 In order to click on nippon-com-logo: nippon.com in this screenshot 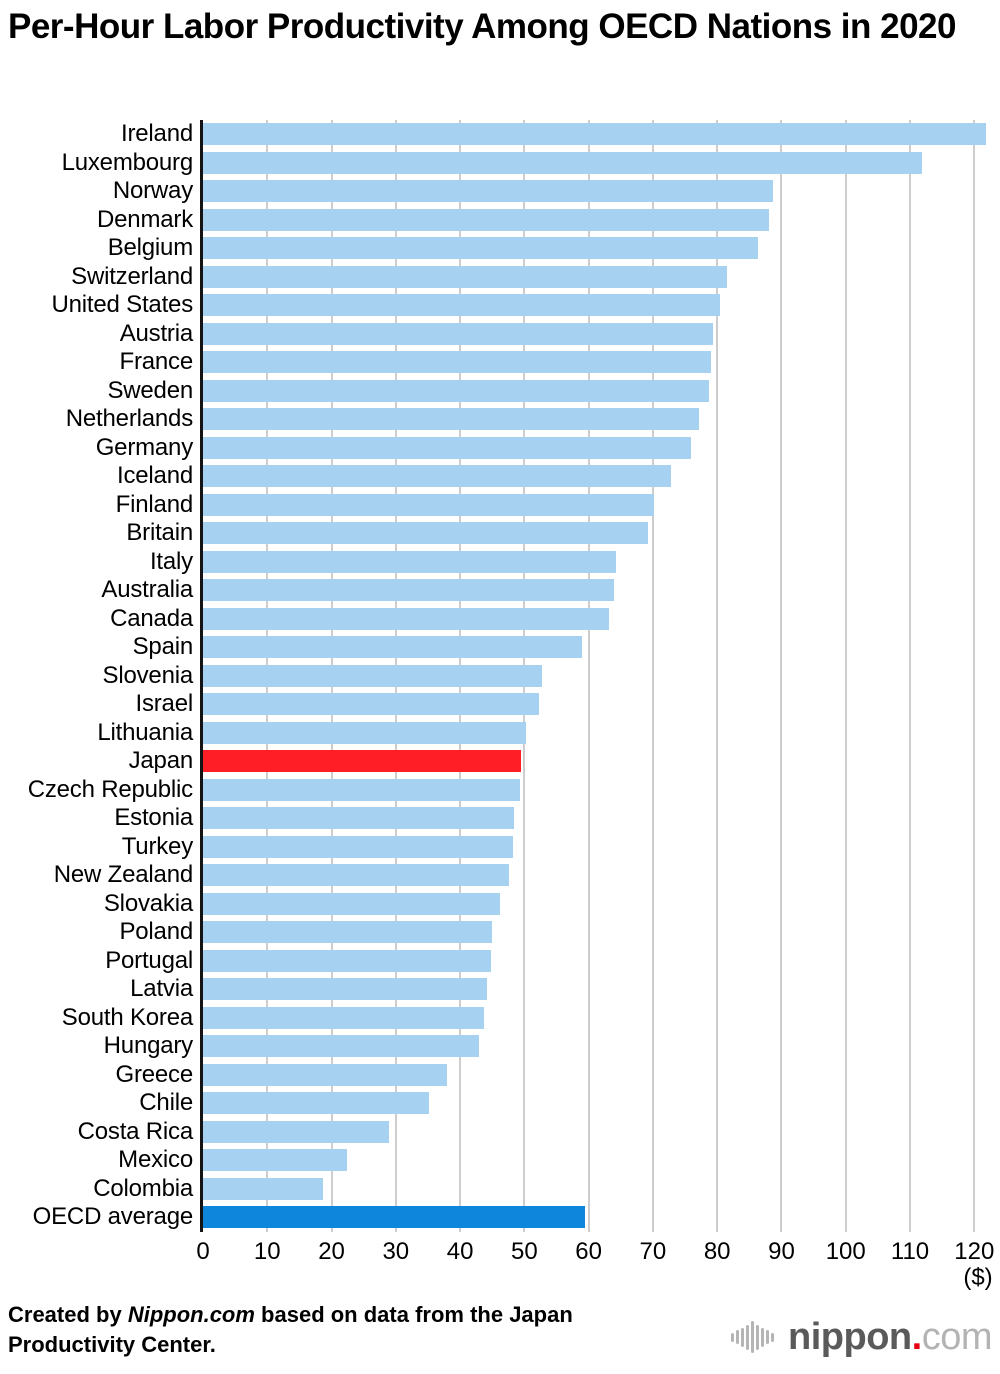, I will do `click(862, 1337)`.